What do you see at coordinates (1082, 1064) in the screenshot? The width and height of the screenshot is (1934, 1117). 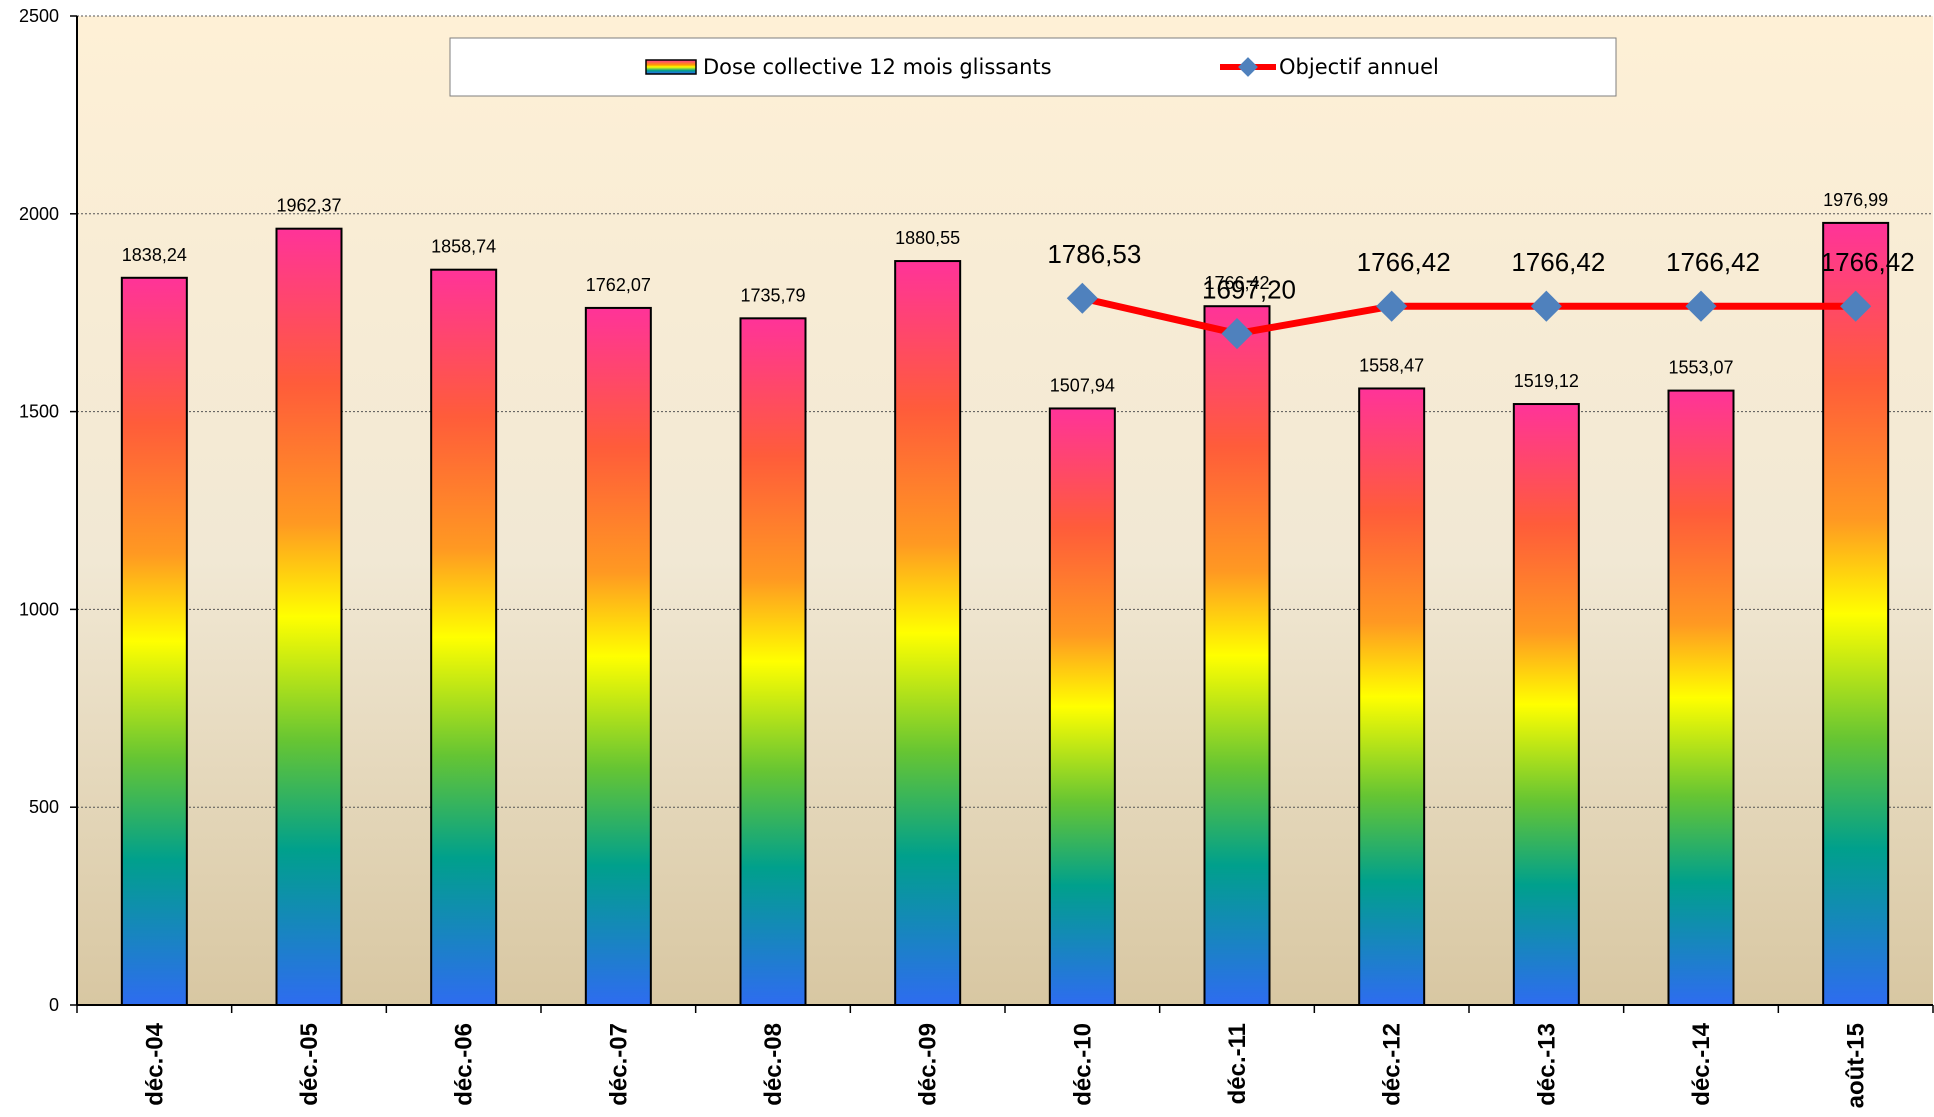 I see `x-tick-label: déc.-10` at bounding box center [1082, 1064].